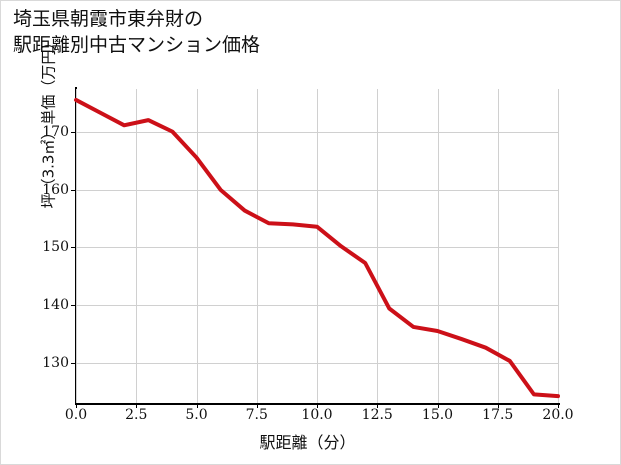 The height and width of the screenshot is (465, 621). Describe the element at coordinates (558, 415) in the screenshot. I see `x-tick-label-8: 20.0` at that location.